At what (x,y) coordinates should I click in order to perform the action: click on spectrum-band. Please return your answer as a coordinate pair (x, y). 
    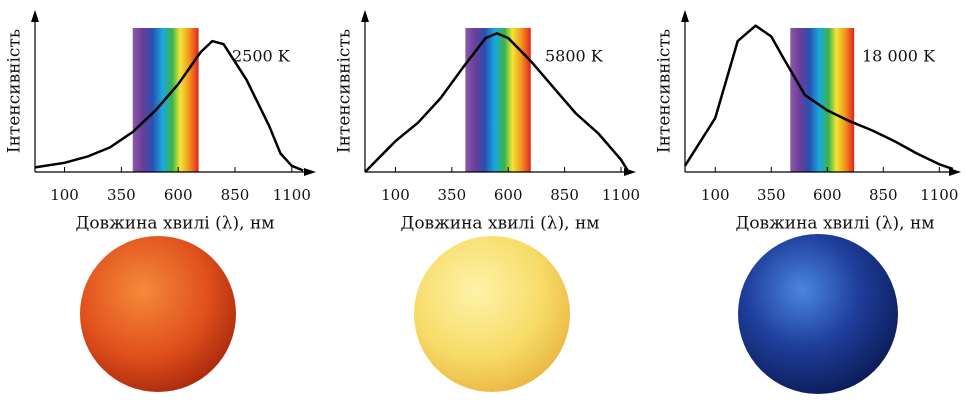
    Looking at the image, I should click on (822, 100).